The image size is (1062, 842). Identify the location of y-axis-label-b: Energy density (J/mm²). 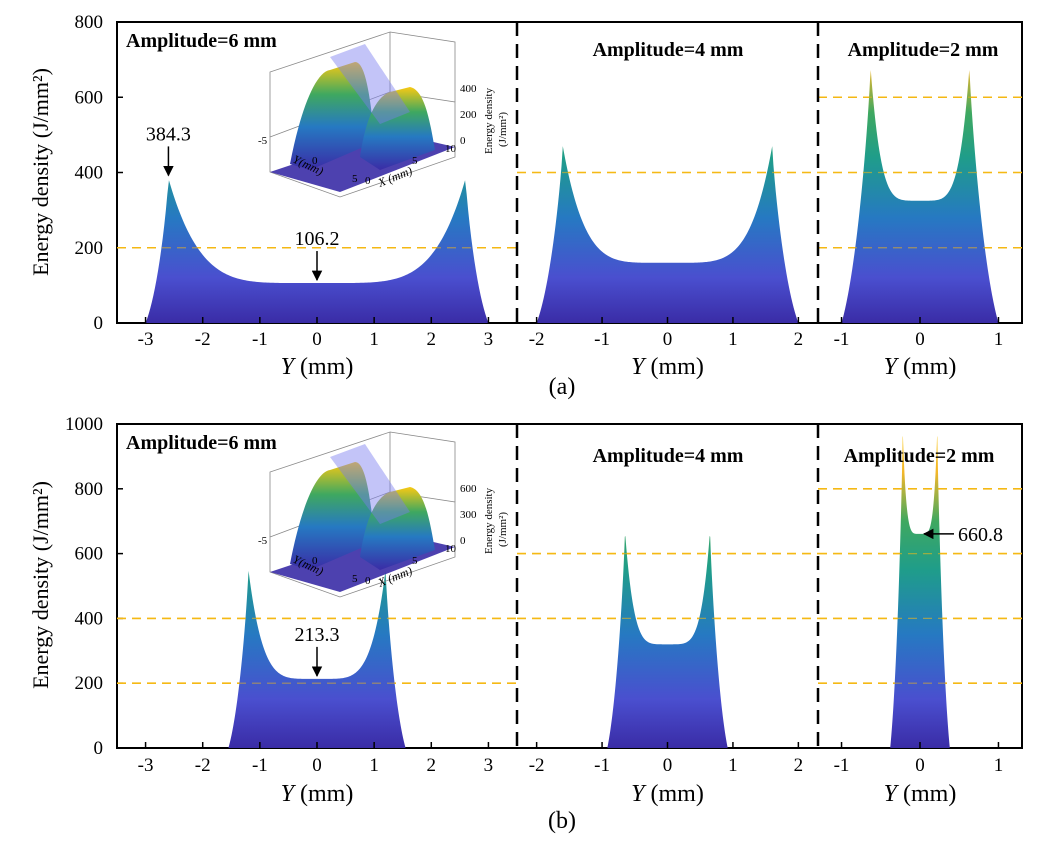
(40, 585).